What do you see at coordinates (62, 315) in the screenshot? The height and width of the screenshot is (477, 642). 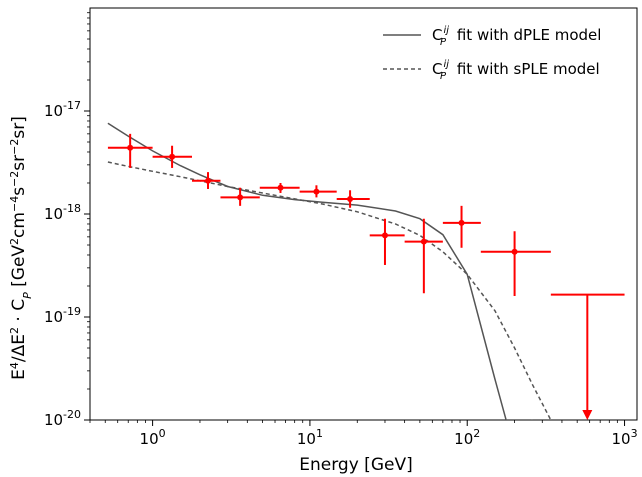 I see `y-tick-label: 10-19` at bounding box center [62, 315].